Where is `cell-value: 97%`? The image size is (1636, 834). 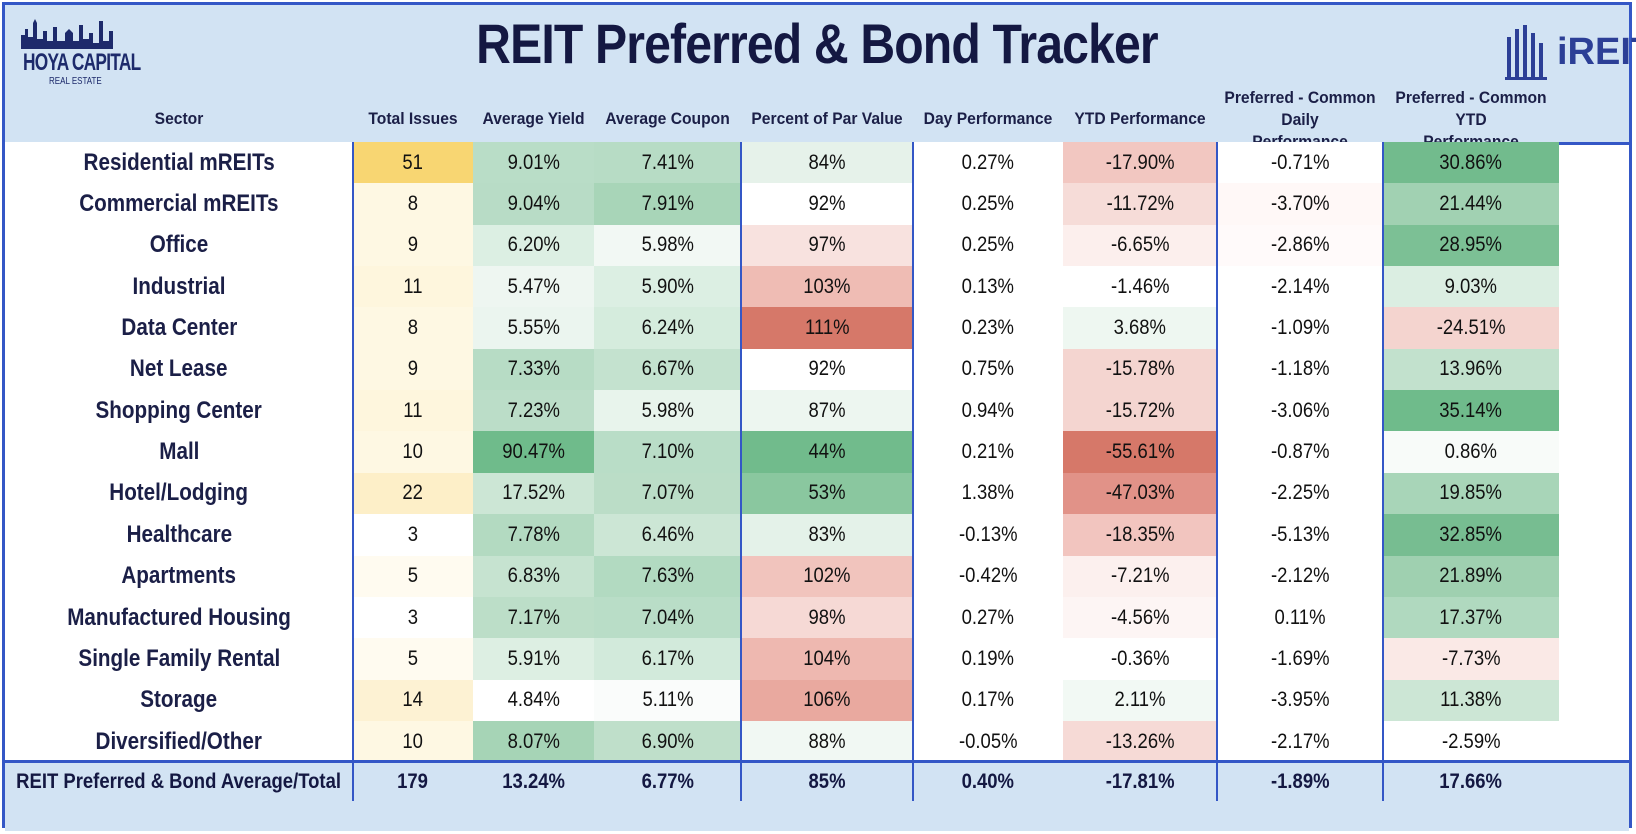
cell-value: 97% is located at coordinates (827, 245).